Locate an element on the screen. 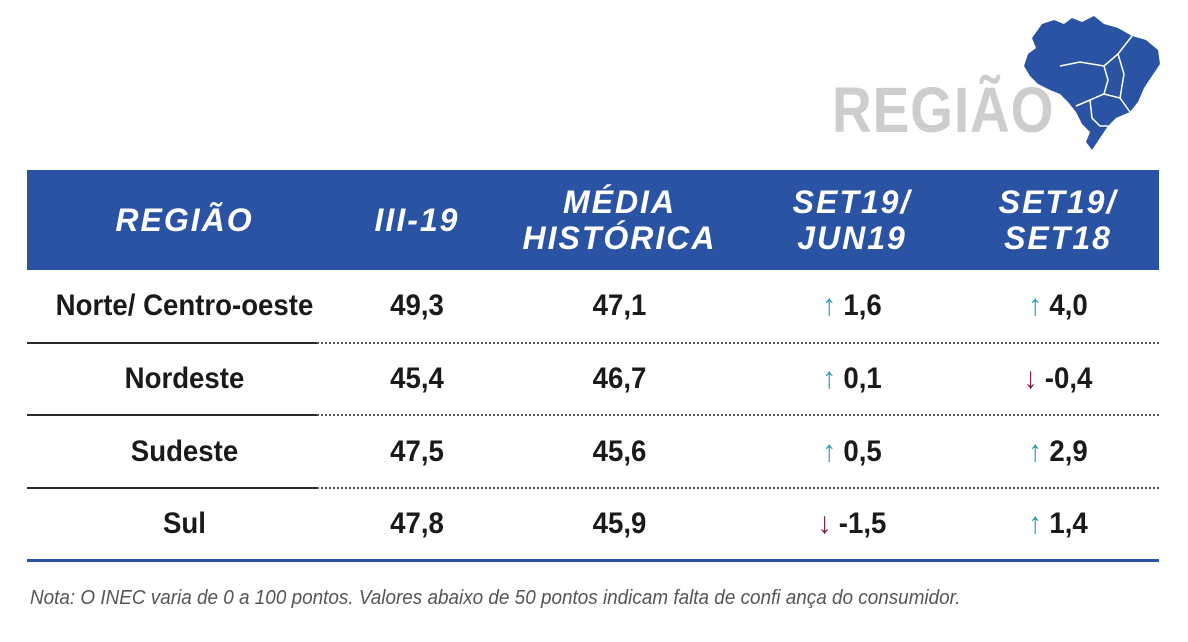 Image resolution: width=1188 pixels, height=642 pixels. cell-set-set: ↑ 1,4 is located at coordinates (1058, 523).